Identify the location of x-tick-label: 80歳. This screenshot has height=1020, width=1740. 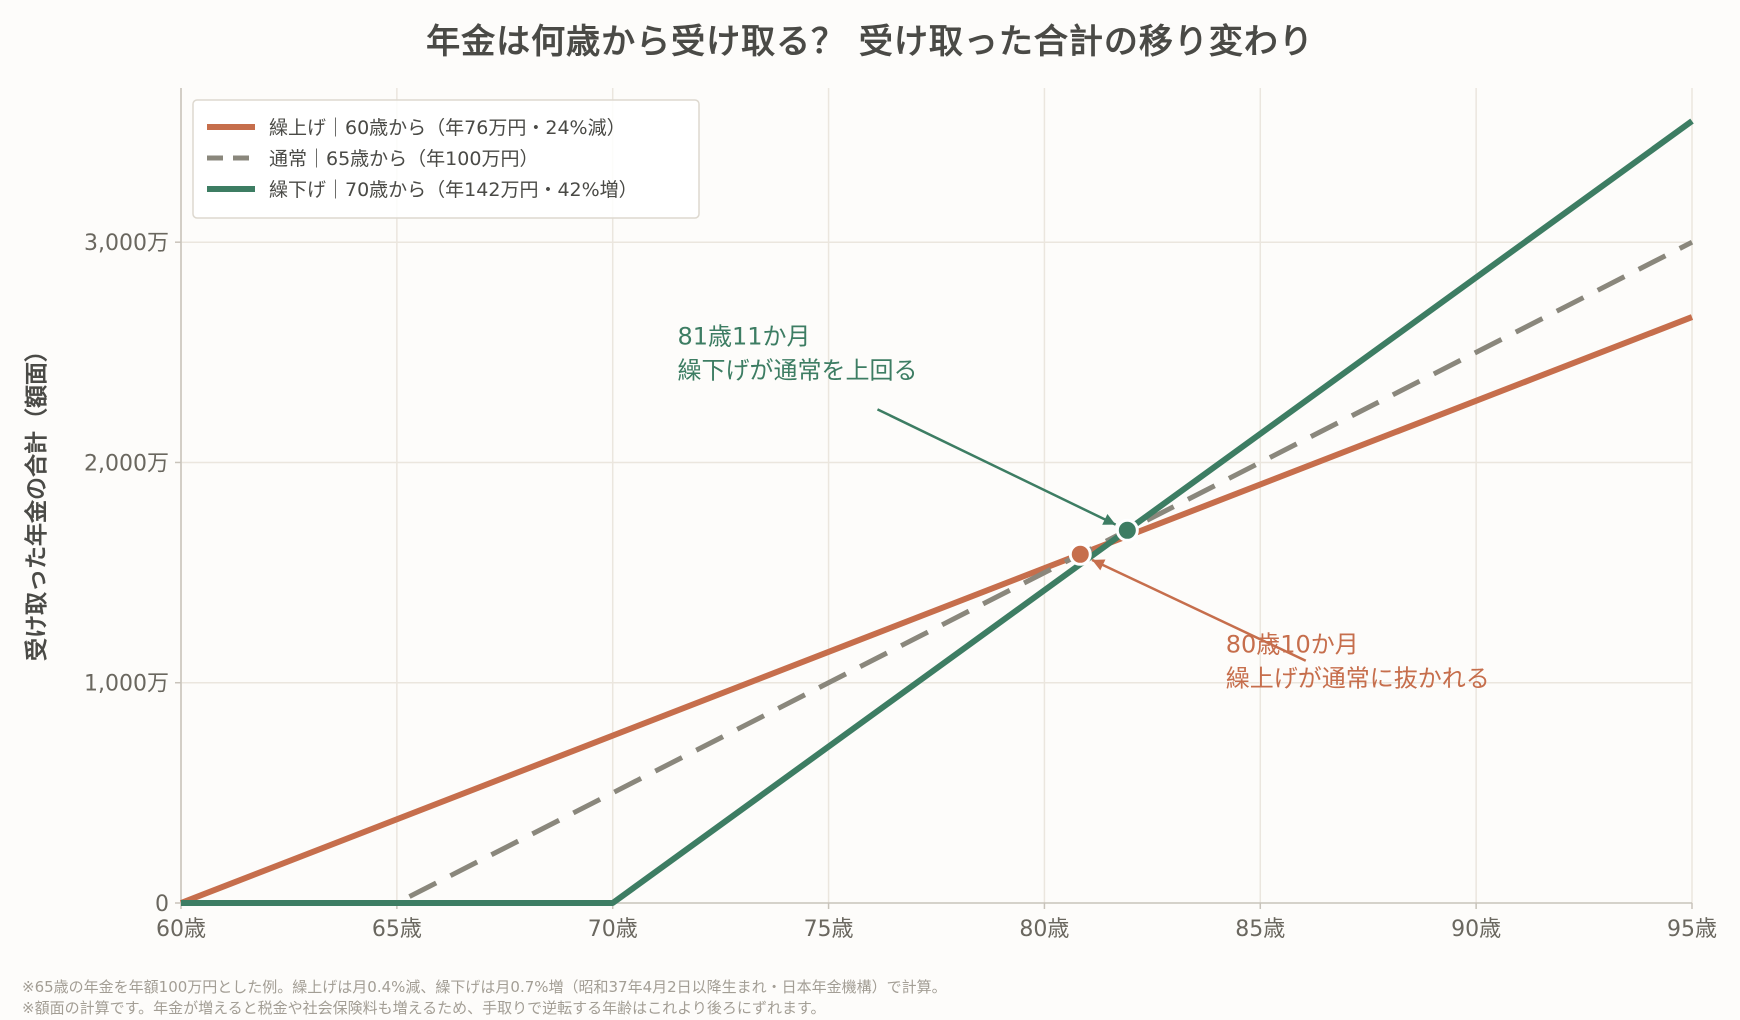
(1044, 929).